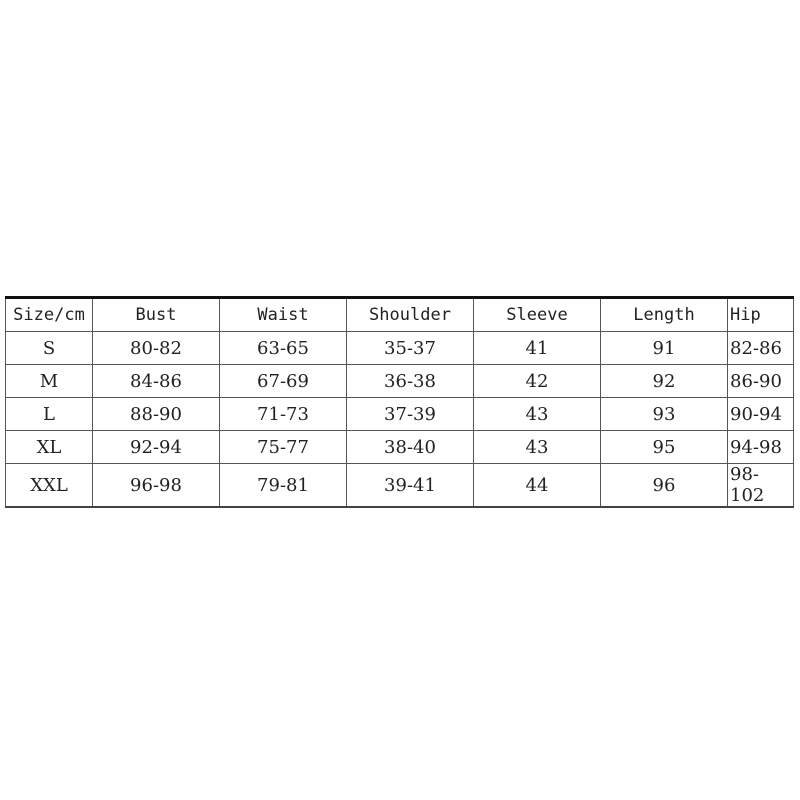 The height and width of the screenshot is (800, 800). I want to click on table-cell: 92, so click(664, 381).